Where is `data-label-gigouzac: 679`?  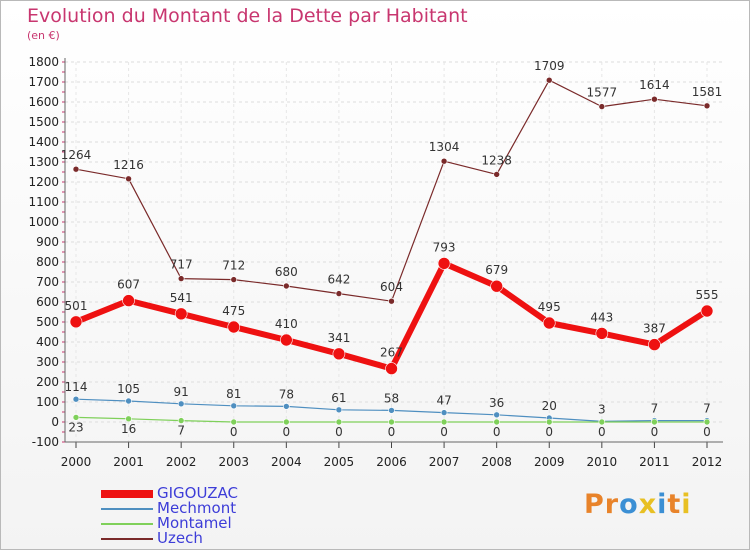
data-label-gigouzac: 679 is located at coordinates (496, 270).